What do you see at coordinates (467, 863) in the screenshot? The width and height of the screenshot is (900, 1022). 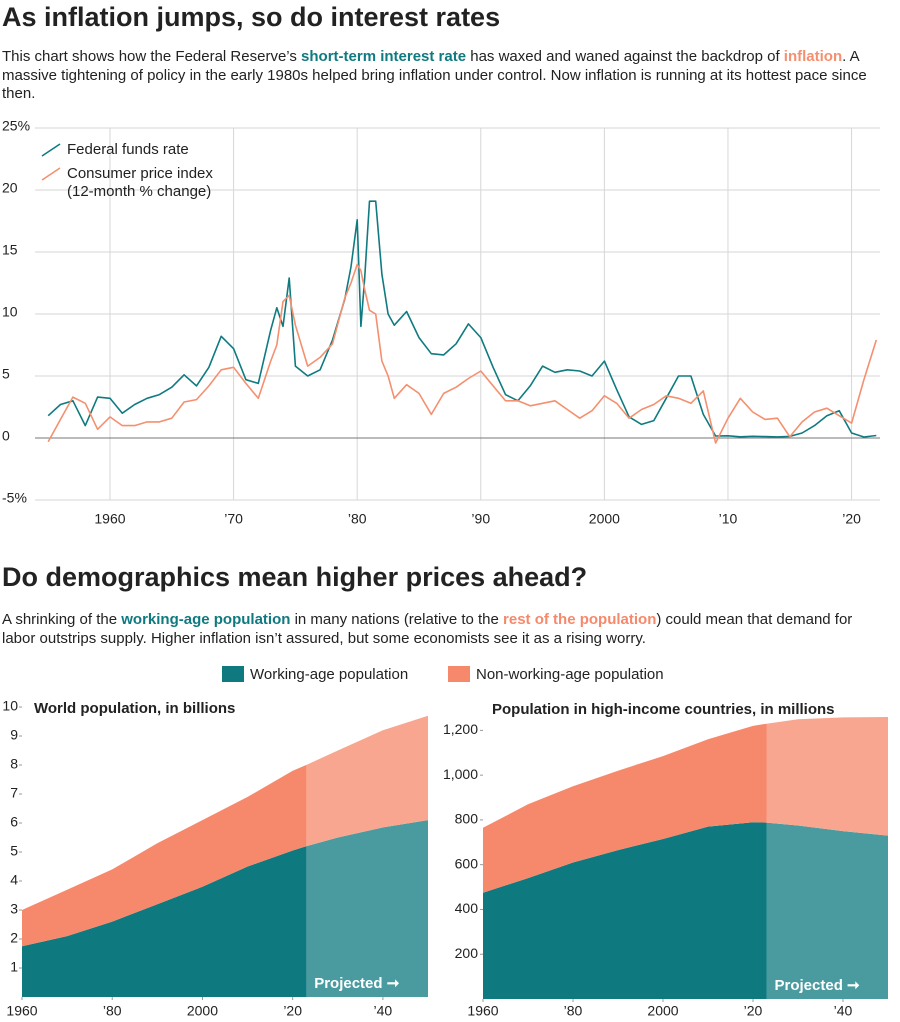 I see `y-tick-label: 600` at bounding box center [467, 863].